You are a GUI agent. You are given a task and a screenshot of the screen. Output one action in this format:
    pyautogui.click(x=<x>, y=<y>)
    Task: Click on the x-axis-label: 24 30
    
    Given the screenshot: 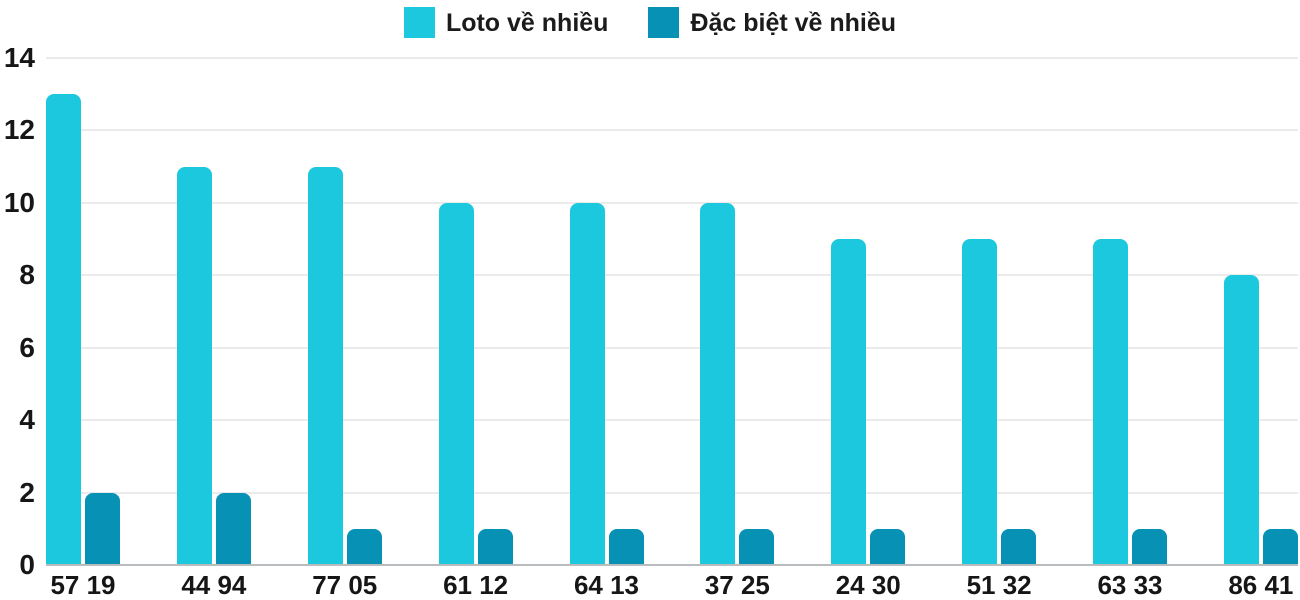 What is the action you would take?
    pyautogui.click(x=868, y=585)
    